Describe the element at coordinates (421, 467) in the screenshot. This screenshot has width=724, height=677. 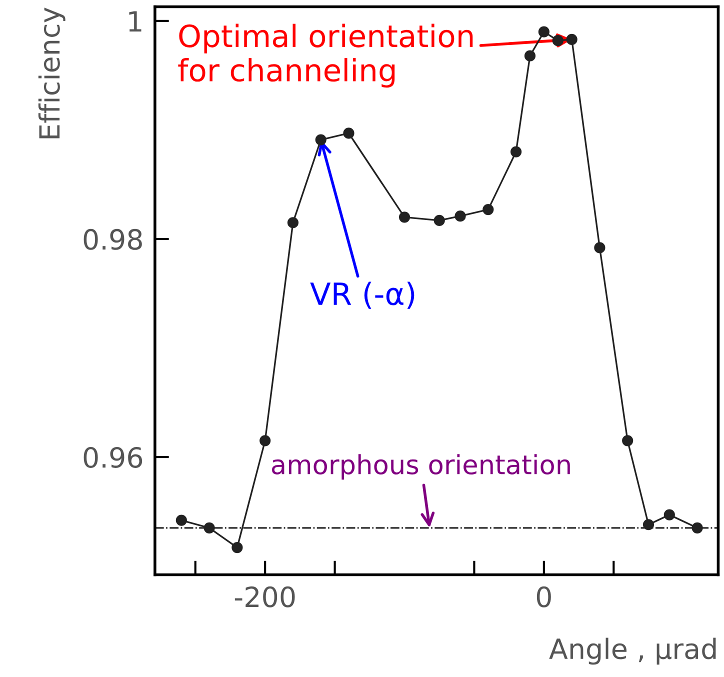
I see `annotation: amorphous orientation` at that location.